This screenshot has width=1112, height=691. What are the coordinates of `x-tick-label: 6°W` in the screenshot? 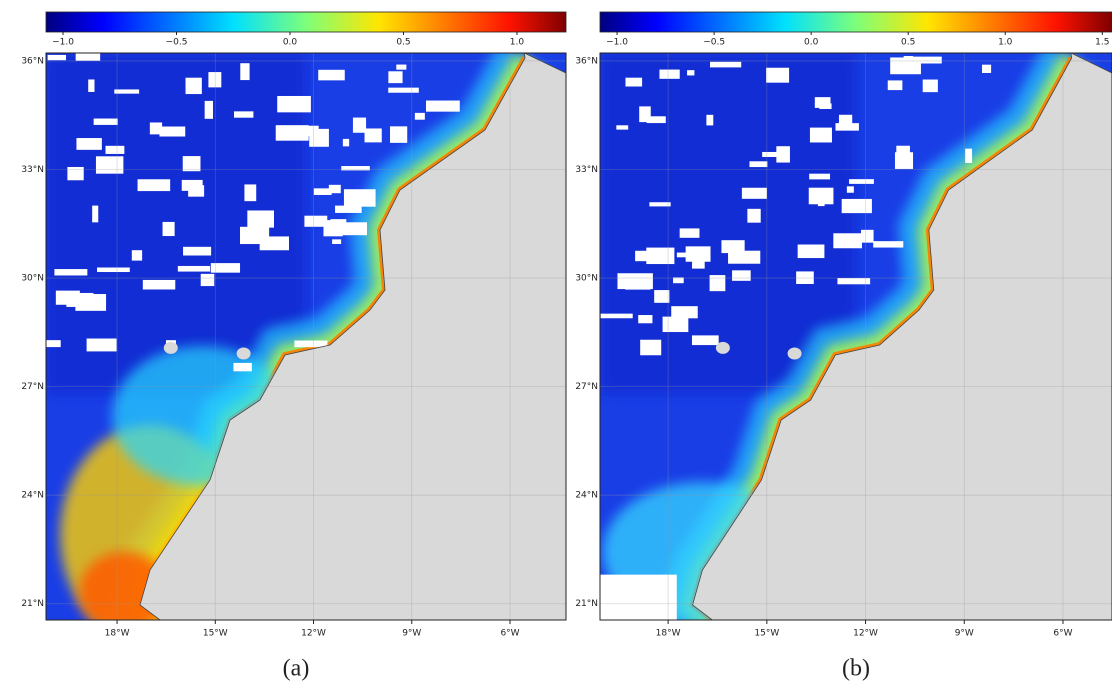 It's located at (509, 634).